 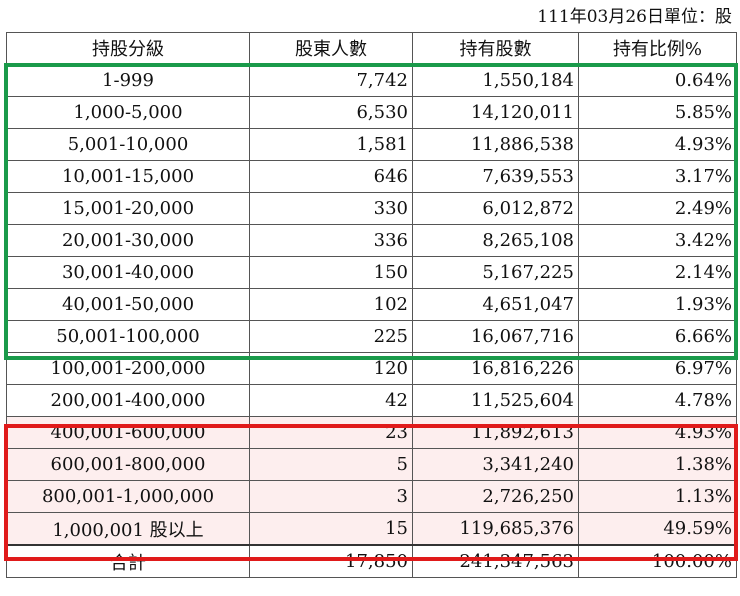 I want to click on shares-cell: 11,886,538, so click(x=495, y=144).